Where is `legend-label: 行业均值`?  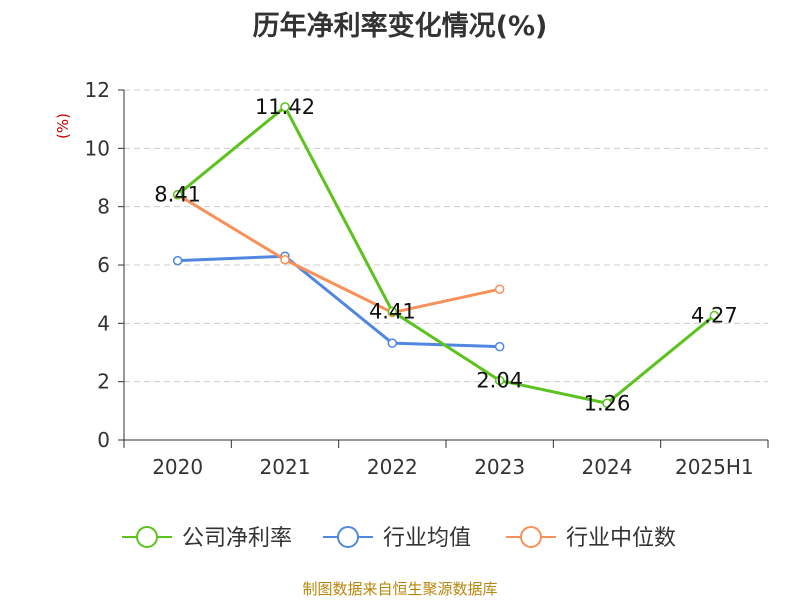 legend-label: 行业均值 is located at coordinates (427, 538).